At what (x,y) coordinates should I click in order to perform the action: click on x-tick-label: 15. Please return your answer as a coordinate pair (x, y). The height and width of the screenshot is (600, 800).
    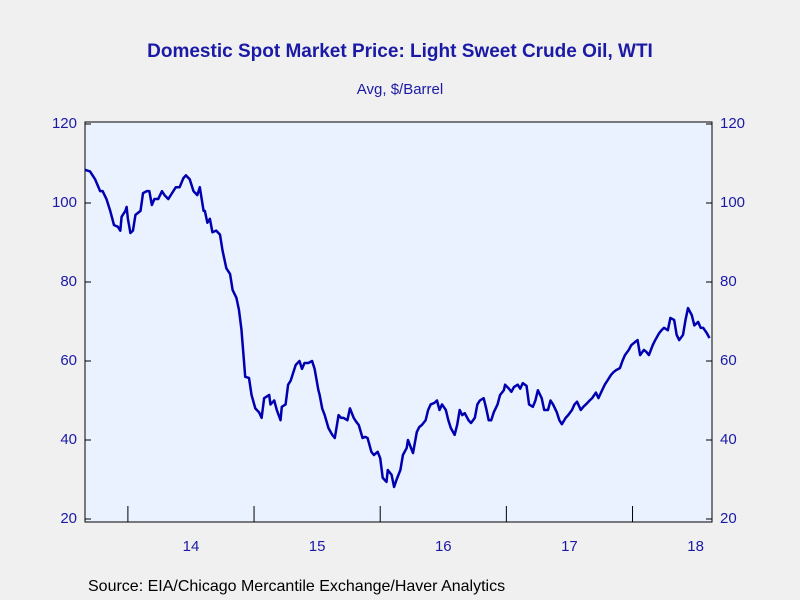
    Looking at the image, I should click on (317, 546).